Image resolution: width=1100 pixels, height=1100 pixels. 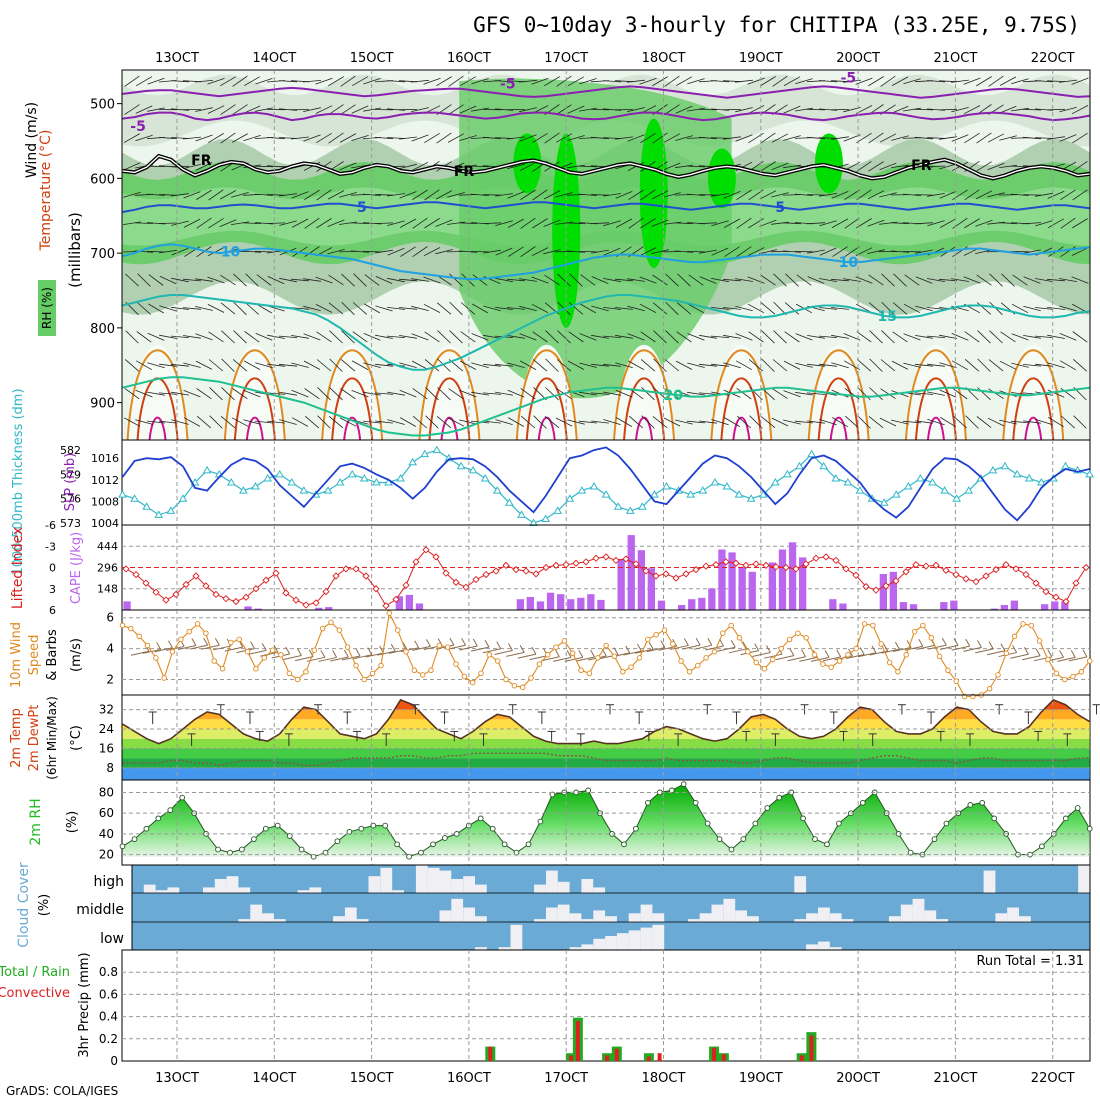 What do you see at coordinates (106, 855) in the screenshot?
I see `rh-tick-label: 20` at bounding box center [106, 855].